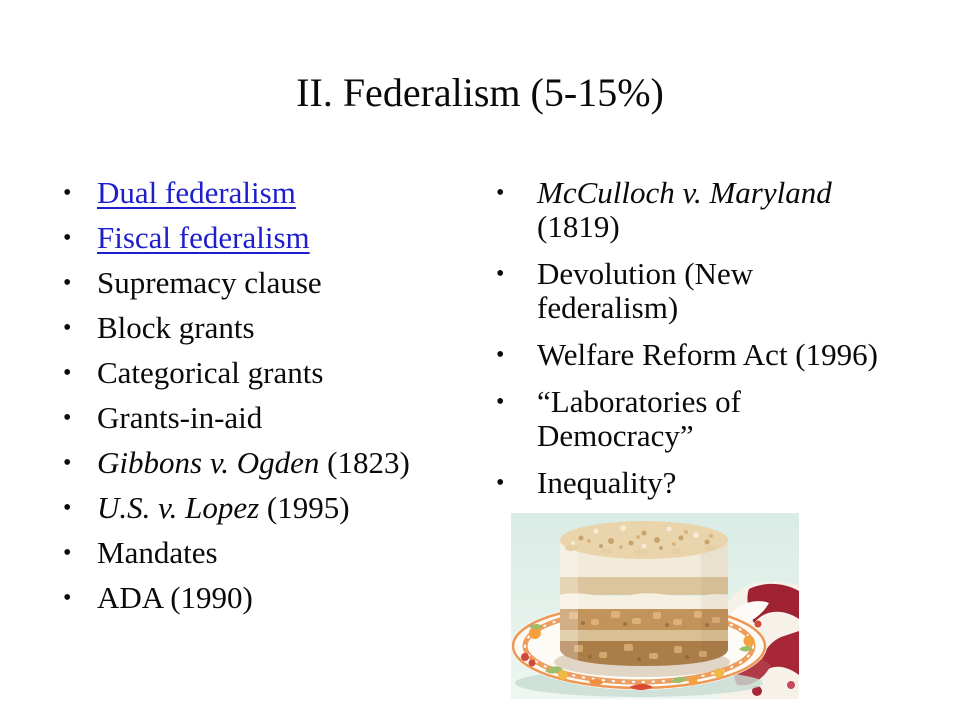 The image size is (960, 720). I want to click on list-item: • Devolution (New federalism), so click(702, 291).